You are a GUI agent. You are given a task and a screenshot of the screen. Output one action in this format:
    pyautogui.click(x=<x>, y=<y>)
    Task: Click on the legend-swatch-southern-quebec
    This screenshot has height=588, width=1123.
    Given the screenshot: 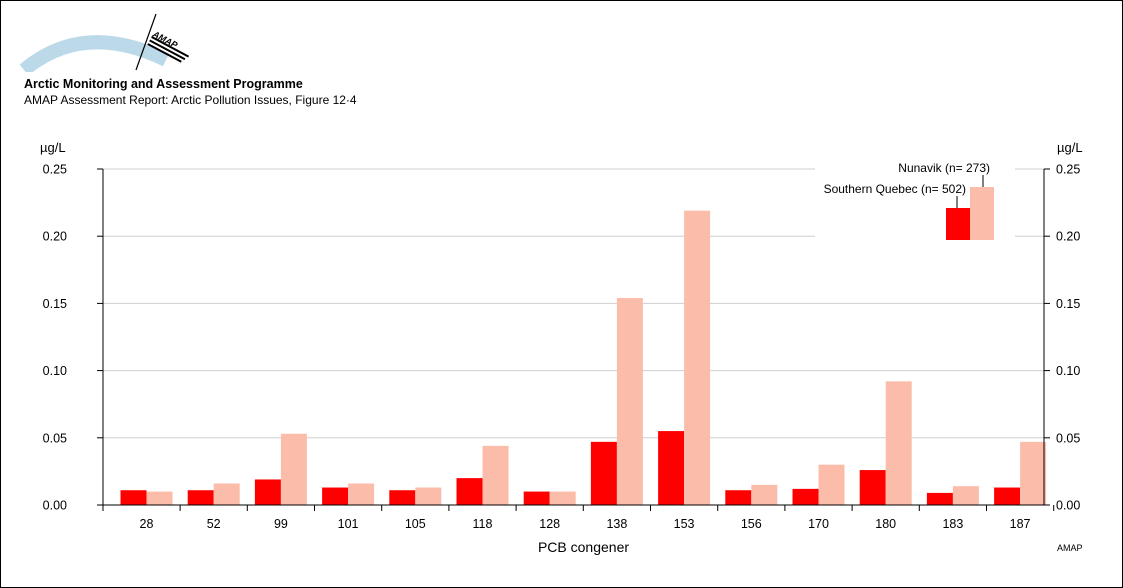 What is the action you would take?
    pyautogui.click(x=958, y=224)
    